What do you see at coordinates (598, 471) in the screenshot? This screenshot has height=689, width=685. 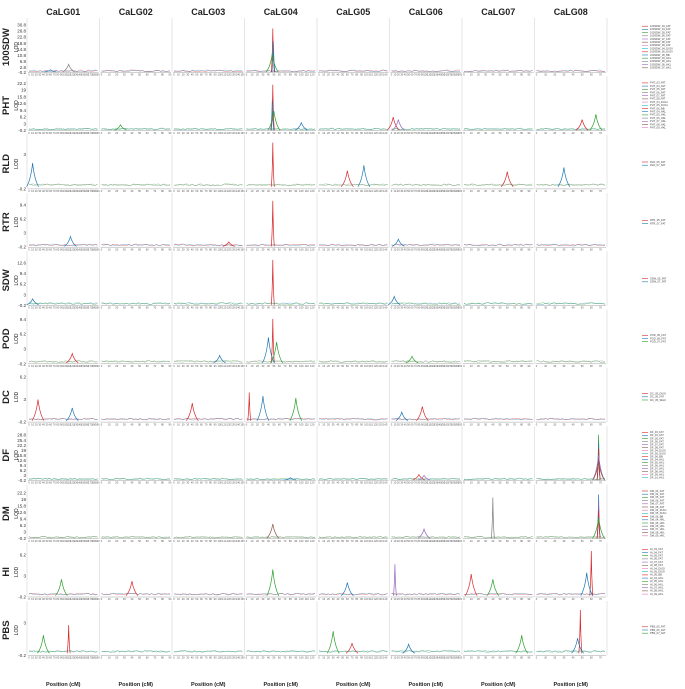 I see `lod-peak-df-calg08` at bounding box center [598, 471].